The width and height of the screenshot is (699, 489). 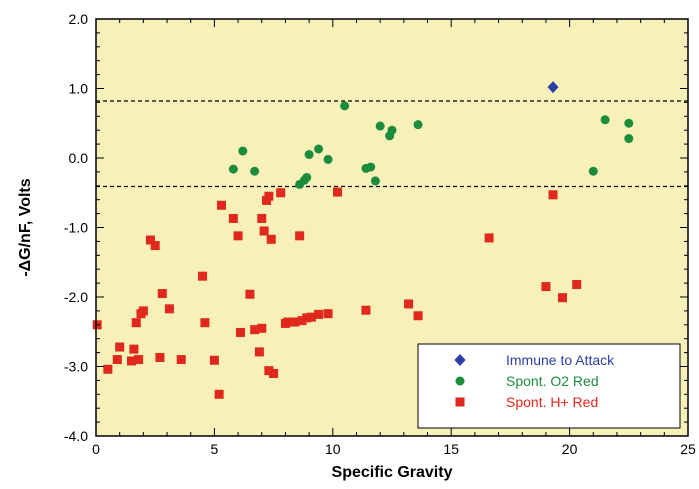 What do you see at coordinates (76, 367) in the screenshot?
I see `y-tick-label: -3.0` at bounding box center [76, 367].